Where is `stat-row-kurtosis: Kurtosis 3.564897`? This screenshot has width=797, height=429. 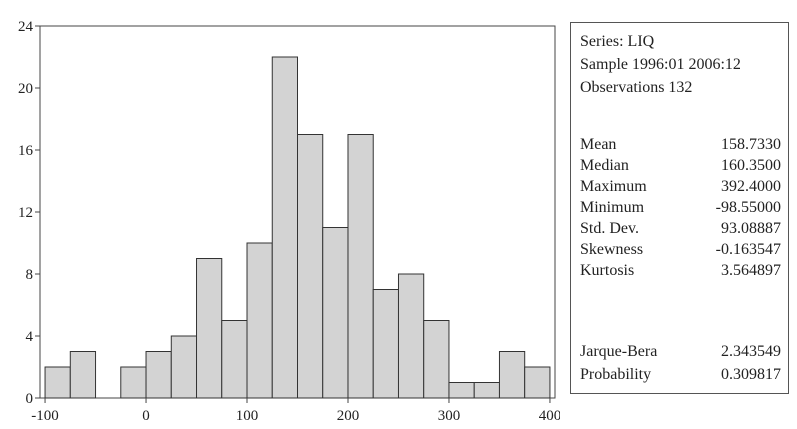
stat-row-kurtosis: Kurtosis 3.564897 is located at coordinates (680, 272).